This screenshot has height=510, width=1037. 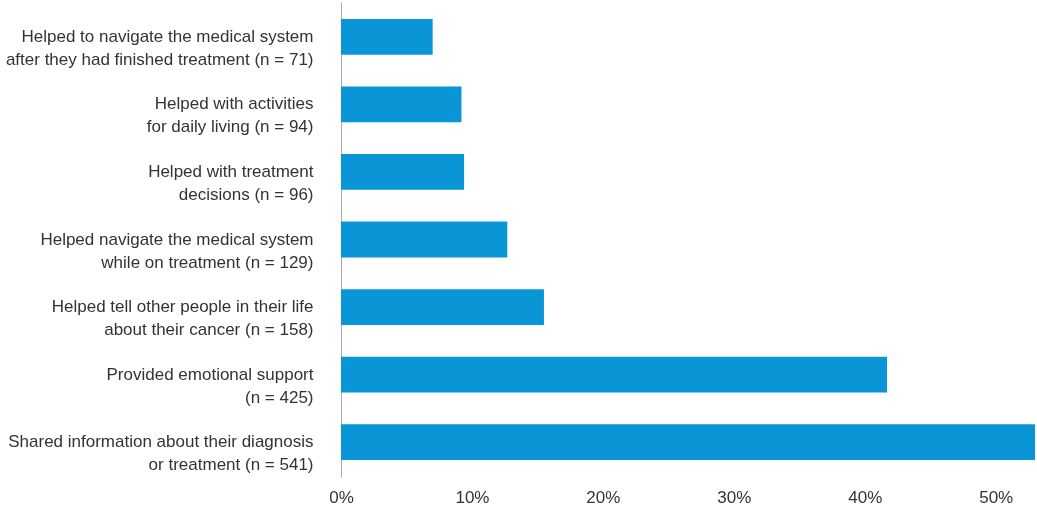 What do you see at coordinates (159, 47) in the screenshot?
I see `y-tick-label: Helped to navigate the medical system after they had finished treatment (n = 71)` at bounding box center [159, 47].